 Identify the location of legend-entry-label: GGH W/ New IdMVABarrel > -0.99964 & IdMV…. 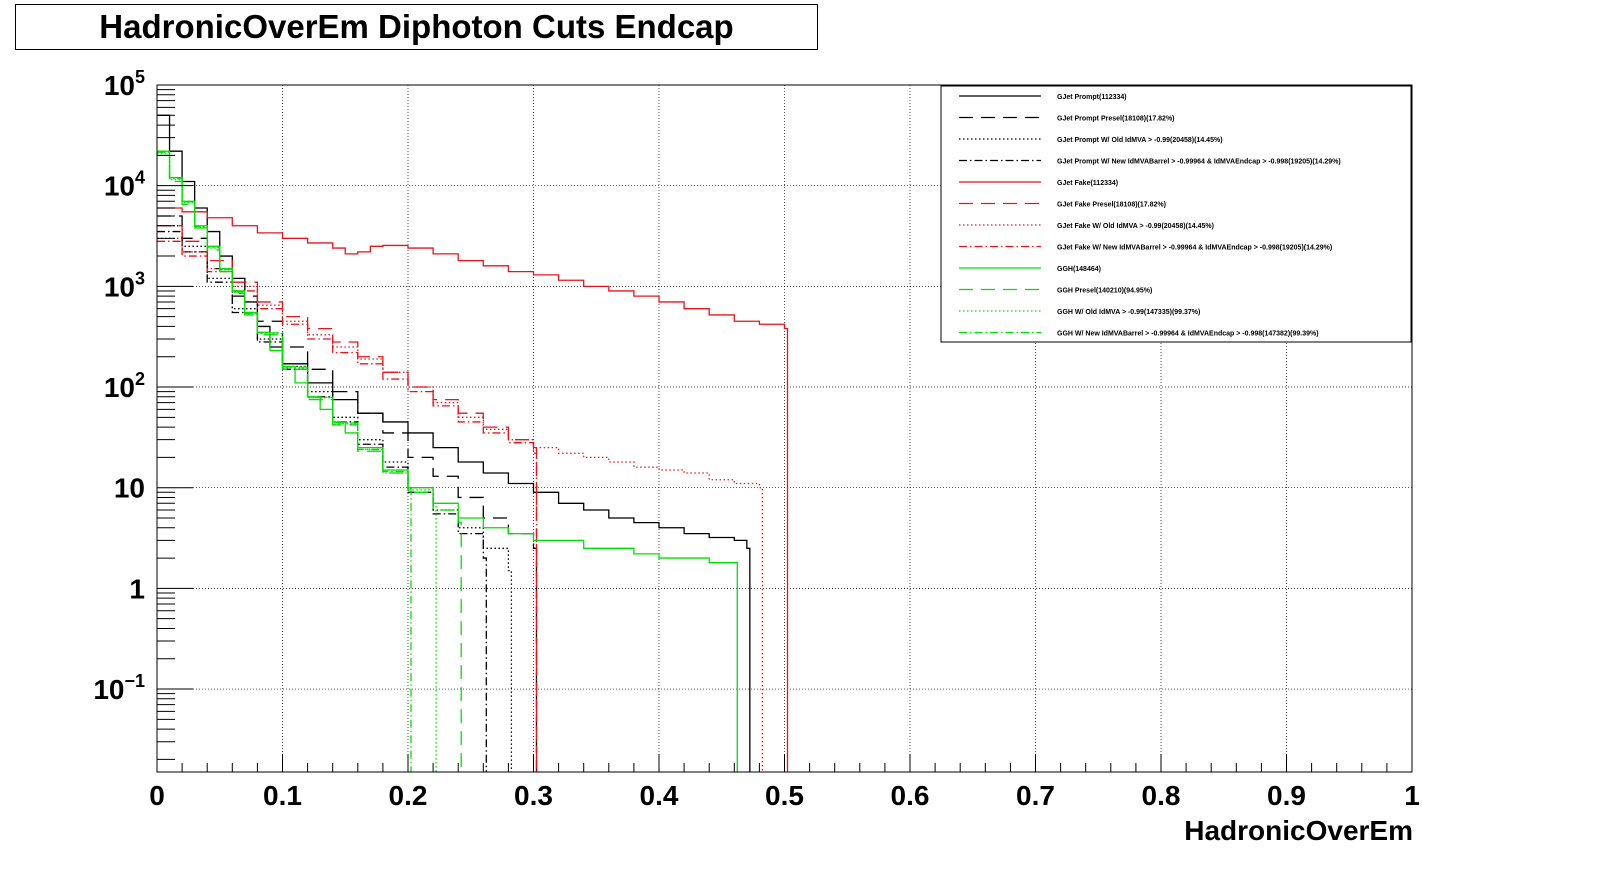
(1188, 334).